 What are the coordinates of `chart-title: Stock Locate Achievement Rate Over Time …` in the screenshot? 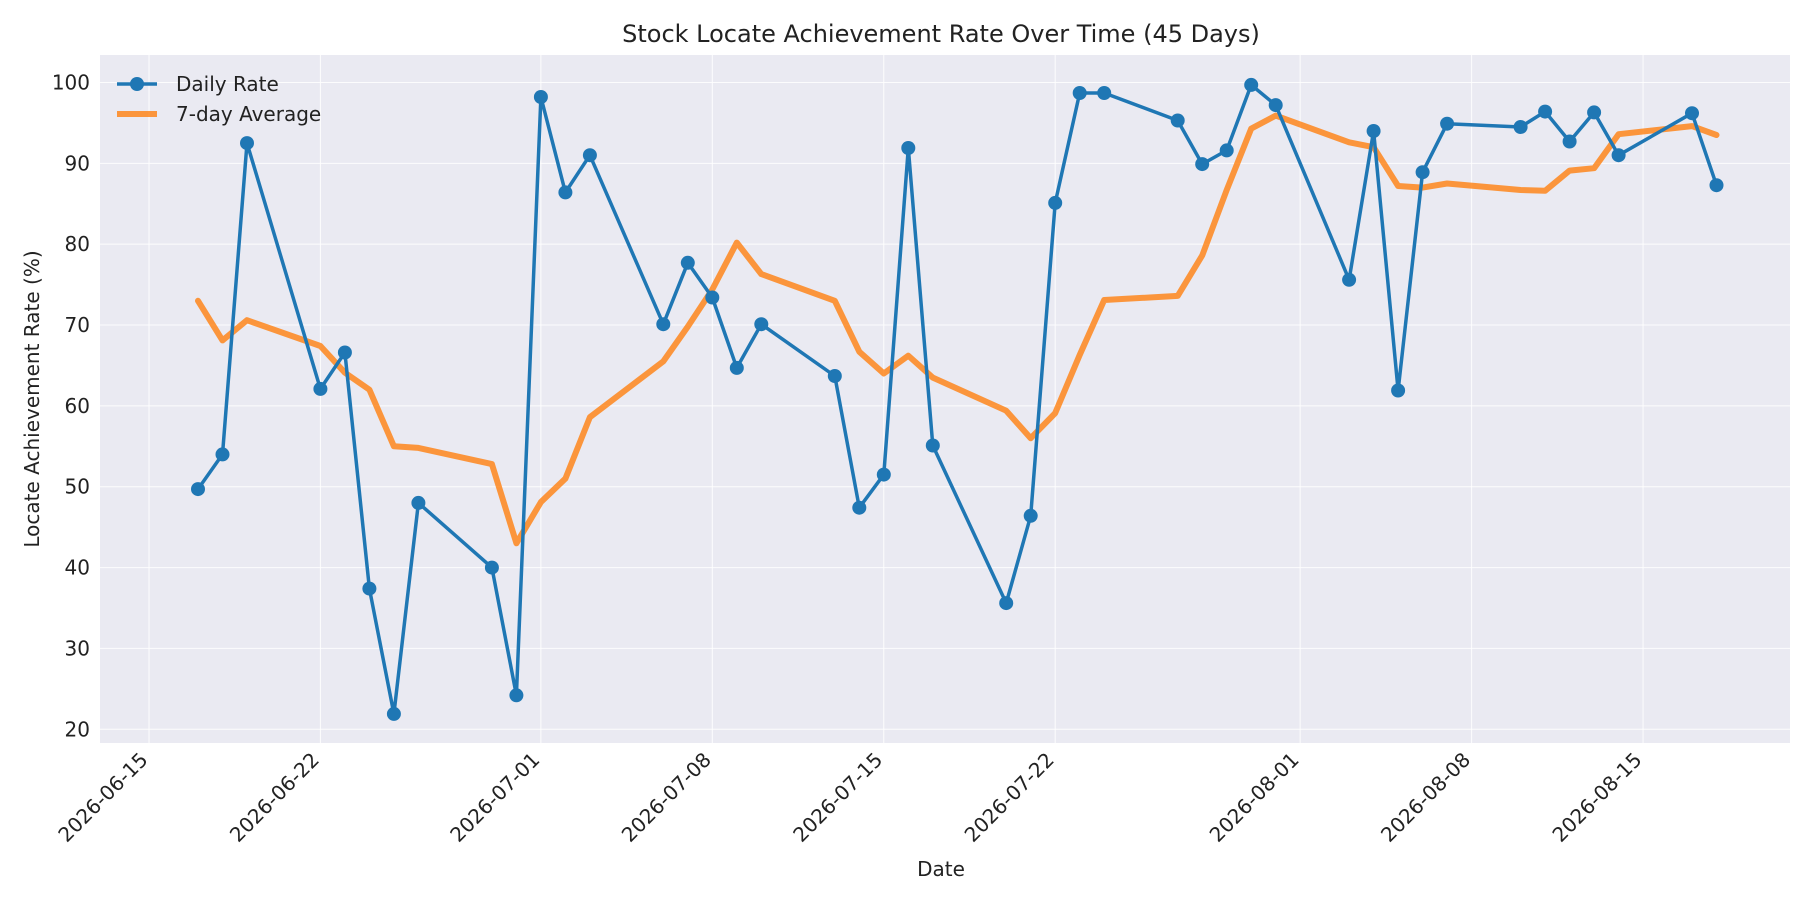 It's located at (941, 34).